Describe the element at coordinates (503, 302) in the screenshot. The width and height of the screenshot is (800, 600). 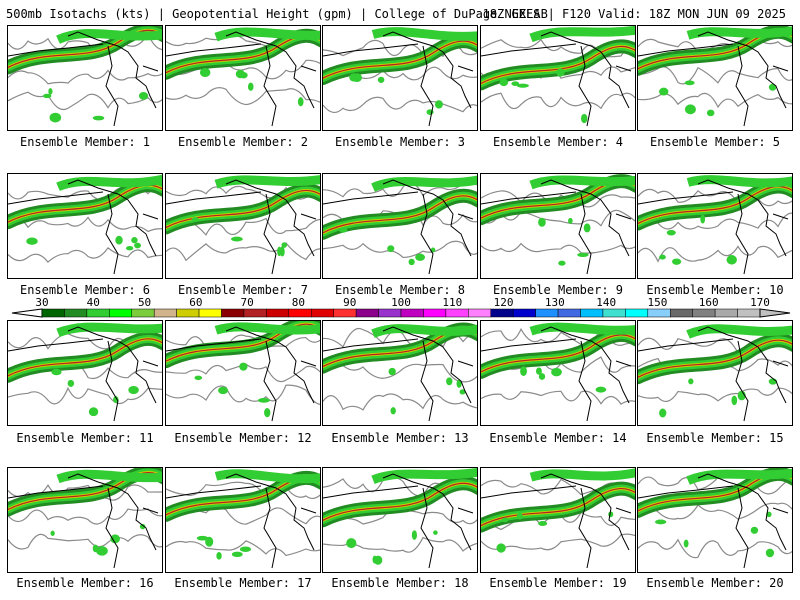
I see `colorbar-tick-label: 120` at that location.